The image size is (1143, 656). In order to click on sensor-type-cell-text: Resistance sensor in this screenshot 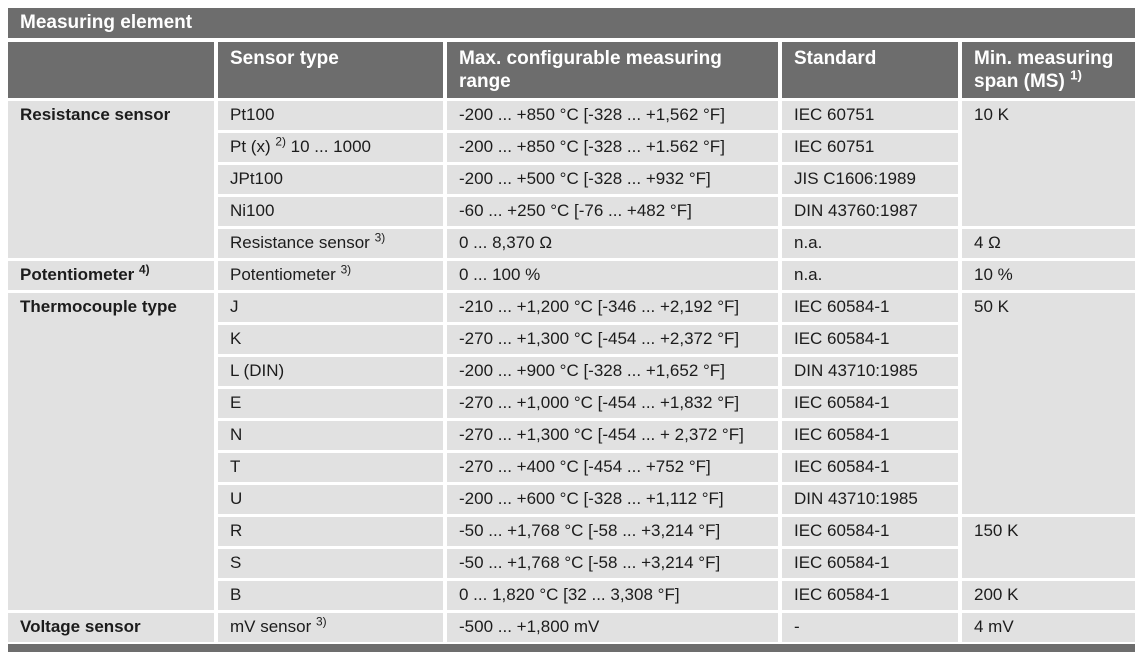, I will do `click(302, 242)`.